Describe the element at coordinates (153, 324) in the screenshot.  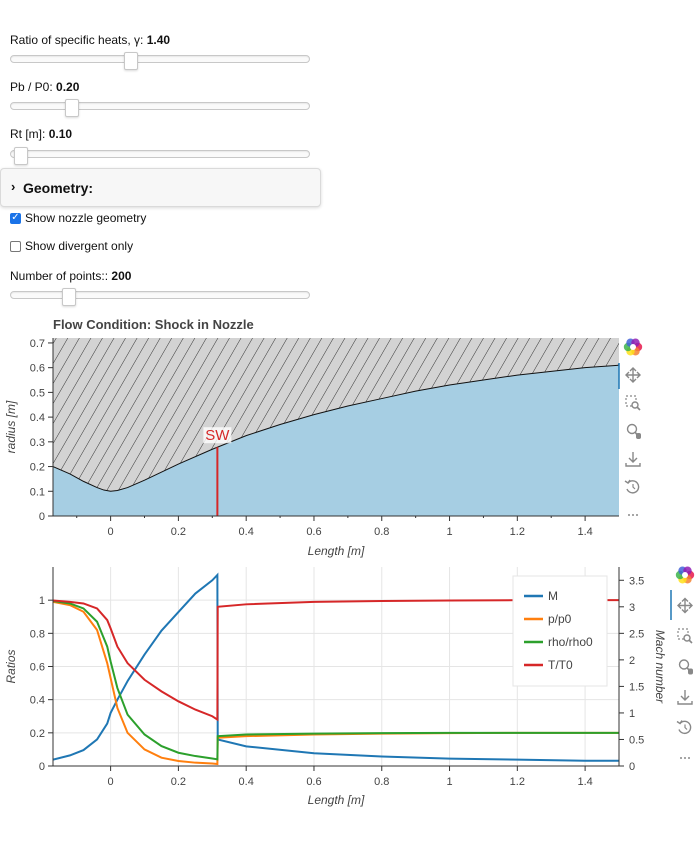
I see `chart-title: Flow Condition: Shock in Nozzle` at that location.